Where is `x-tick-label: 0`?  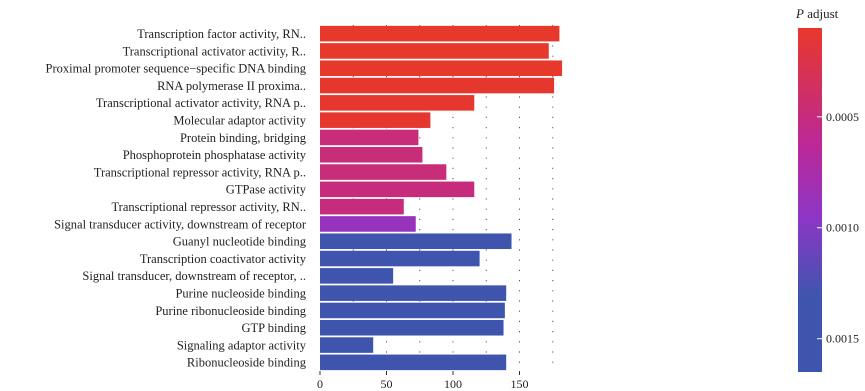
x-tick-label: 0 is located at coordinates (320, 384).